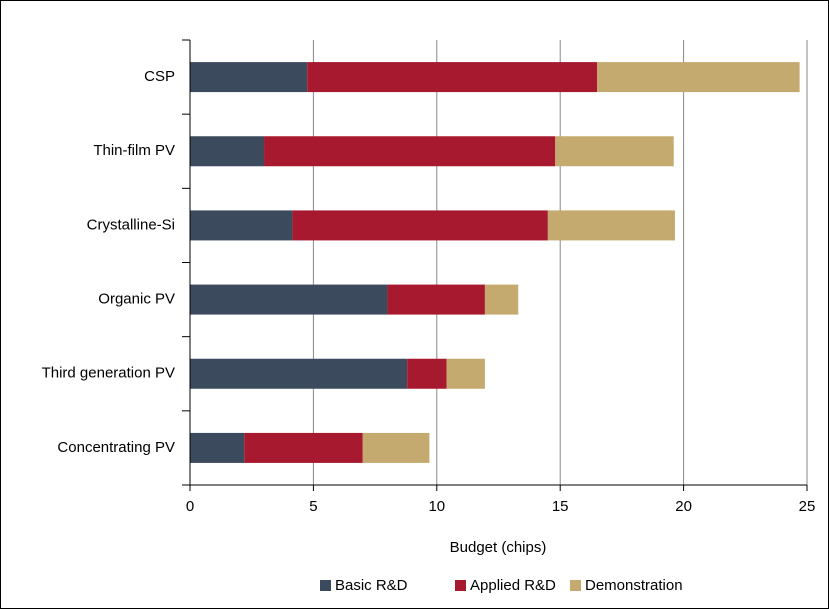 The width and height of the screenshot is (829, 609). I want to click on y-tick-label: CSP, so click(159, 76).